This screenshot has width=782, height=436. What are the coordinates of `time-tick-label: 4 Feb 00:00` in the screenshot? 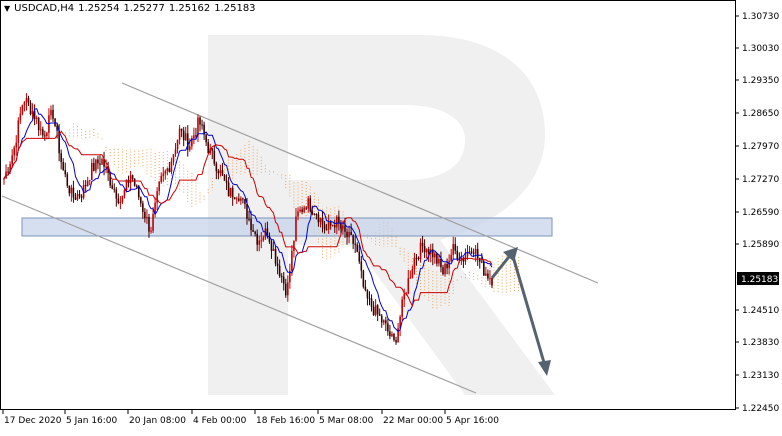 It's located at (220, 421).